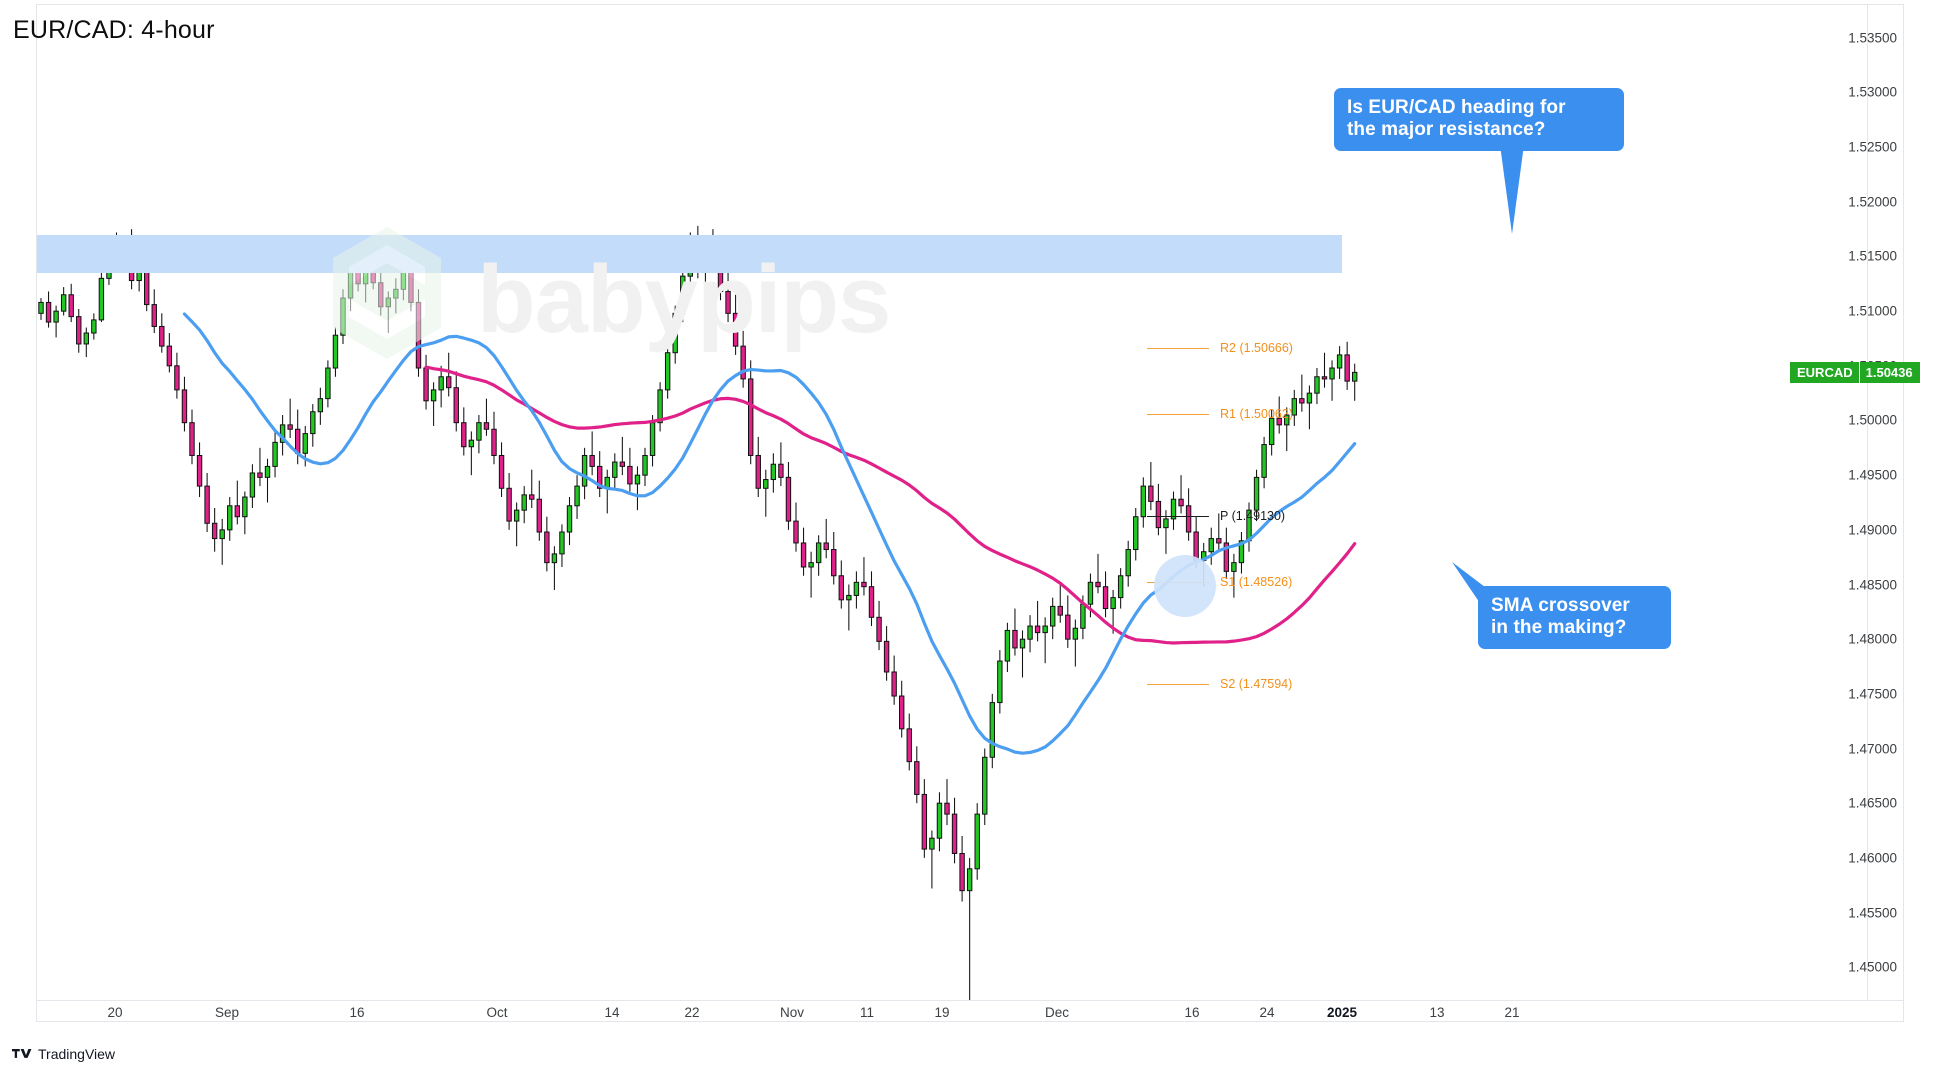 The image size is (1940, 1074). What do you see at coordinates (1872, 913) in the screenshot?
I see `price-tick: 1.45500` at bounding box center [1872, 913].